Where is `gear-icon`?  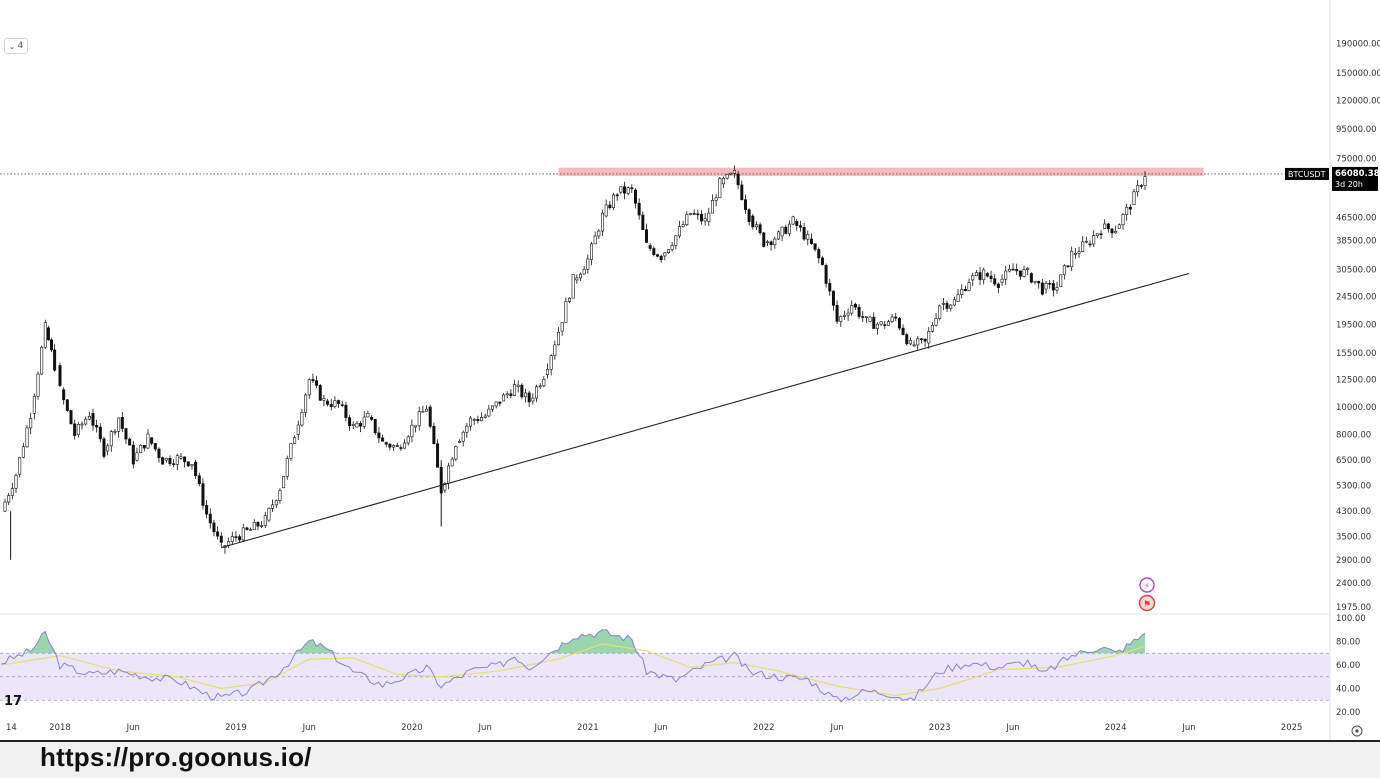
gear-icon is located at coordinates (1357, 731).